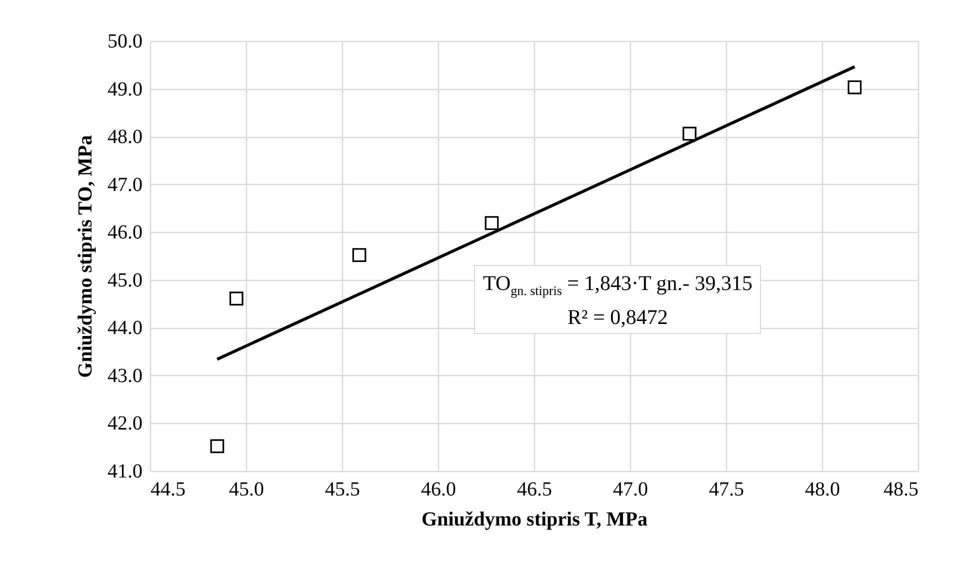 Image resolution: width=958 pixels, height=580 pixels. What do you see at coordinates (246, 489) in the screenshot?
I see `x-tick-label: 45.0` at bounding box center [246, 489].